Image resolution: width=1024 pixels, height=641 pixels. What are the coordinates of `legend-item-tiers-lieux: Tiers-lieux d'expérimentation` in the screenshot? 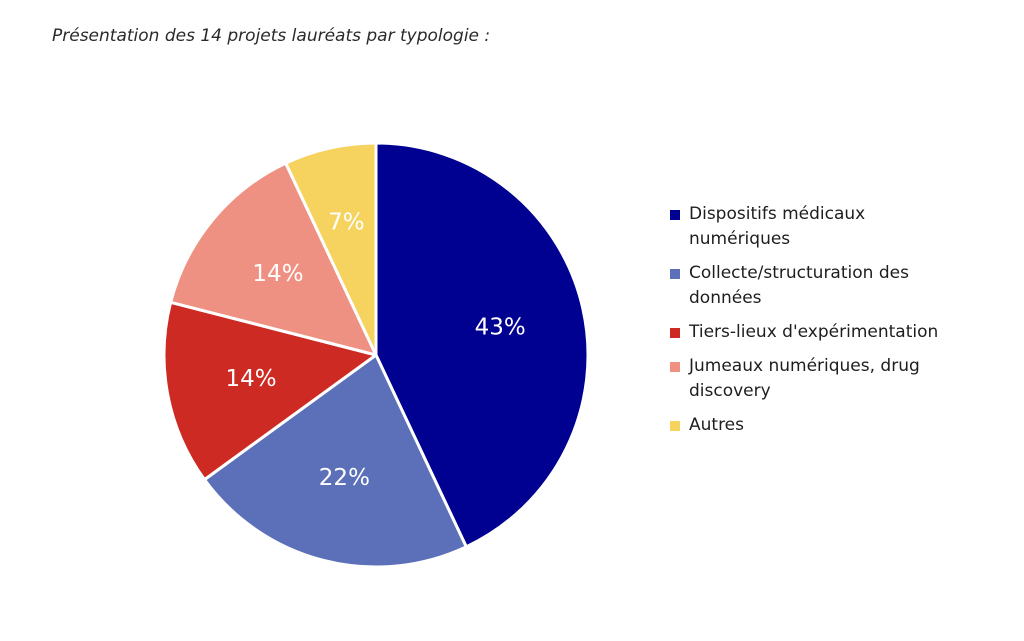 It's located at (820, 332).